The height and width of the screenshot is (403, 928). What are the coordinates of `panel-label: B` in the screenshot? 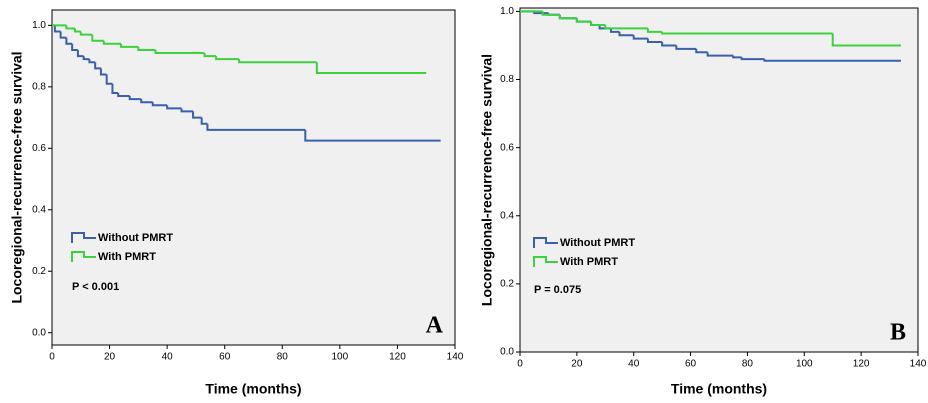 It's located at (898, 333).